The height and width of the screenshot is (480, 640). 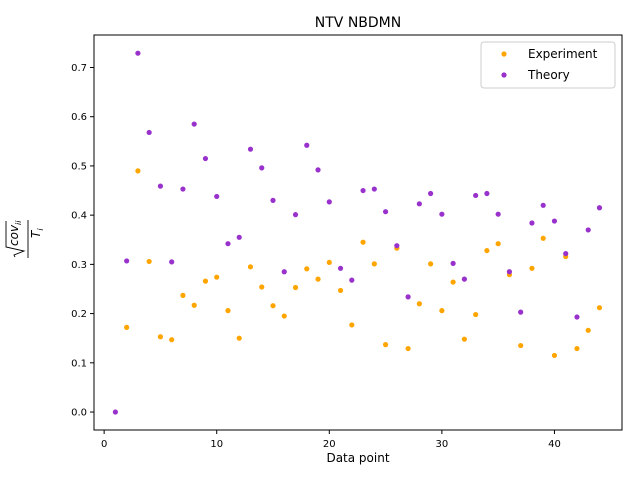 I want to click on x-tick-label: 30, so click(x=442, y=444).